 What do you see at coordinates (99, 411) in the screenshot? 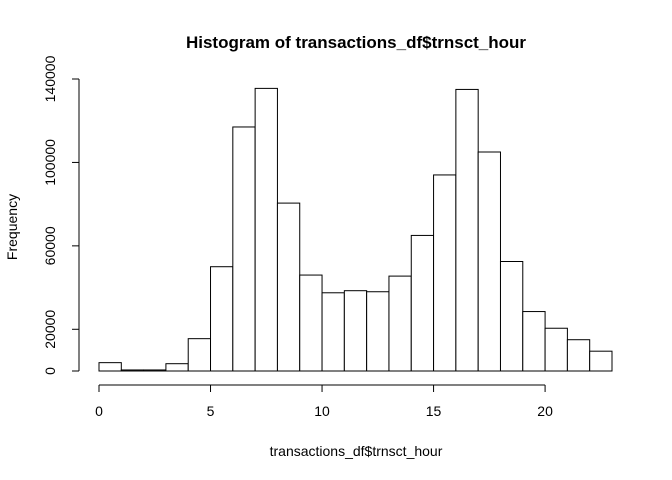
I see `x-tick-label: 0` at bounding box center [99, 411].